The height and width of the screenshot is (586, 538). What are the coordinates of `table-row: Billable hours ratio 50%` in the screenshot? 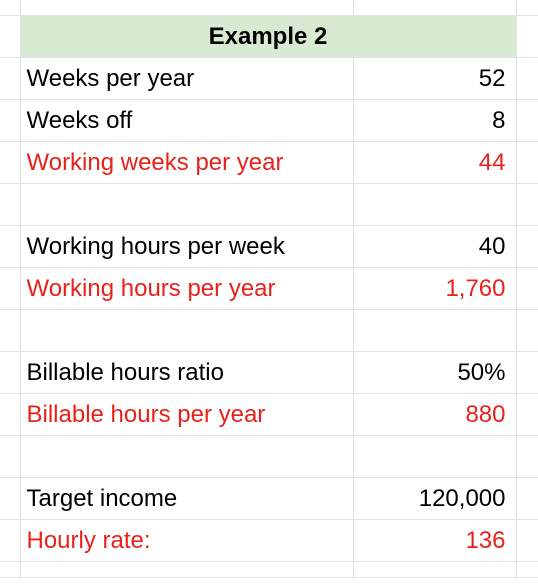 It's located at (269, 372).